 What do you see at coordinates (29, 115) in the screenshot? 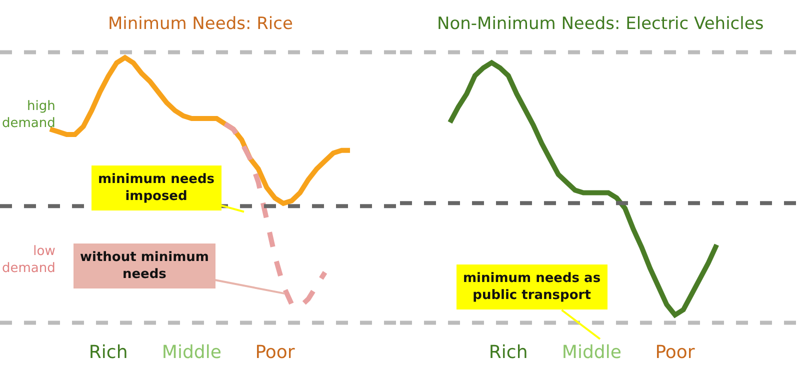
I see `annotation: high demand` at bounding box center [29, 115].